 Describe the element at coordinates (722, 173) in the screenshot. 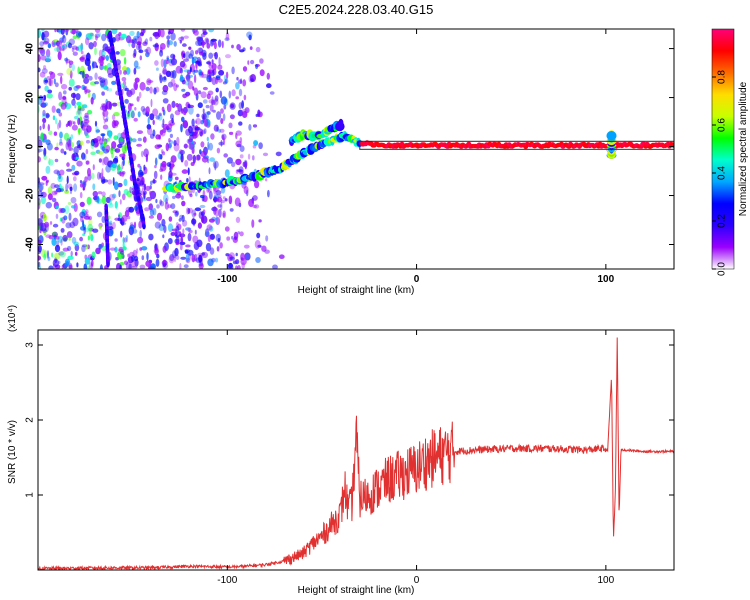

I see `colorbar-tick-label: 0.4` at that location.